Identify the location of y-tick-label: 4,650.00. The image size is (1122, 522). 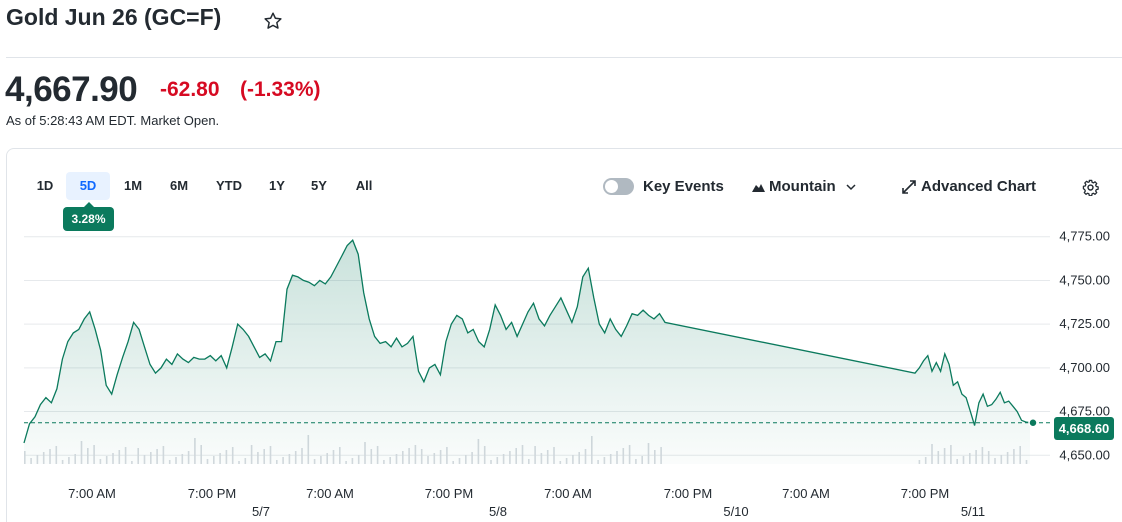
(1084, 454).